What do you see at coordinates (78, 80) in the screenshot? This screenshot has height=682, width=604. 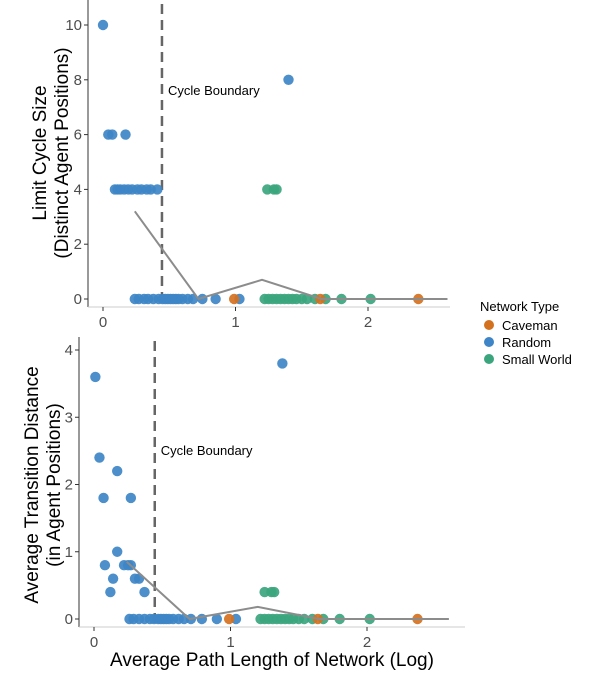 I see `top-y-tick-label: 8` at bounding box center [78, 80].